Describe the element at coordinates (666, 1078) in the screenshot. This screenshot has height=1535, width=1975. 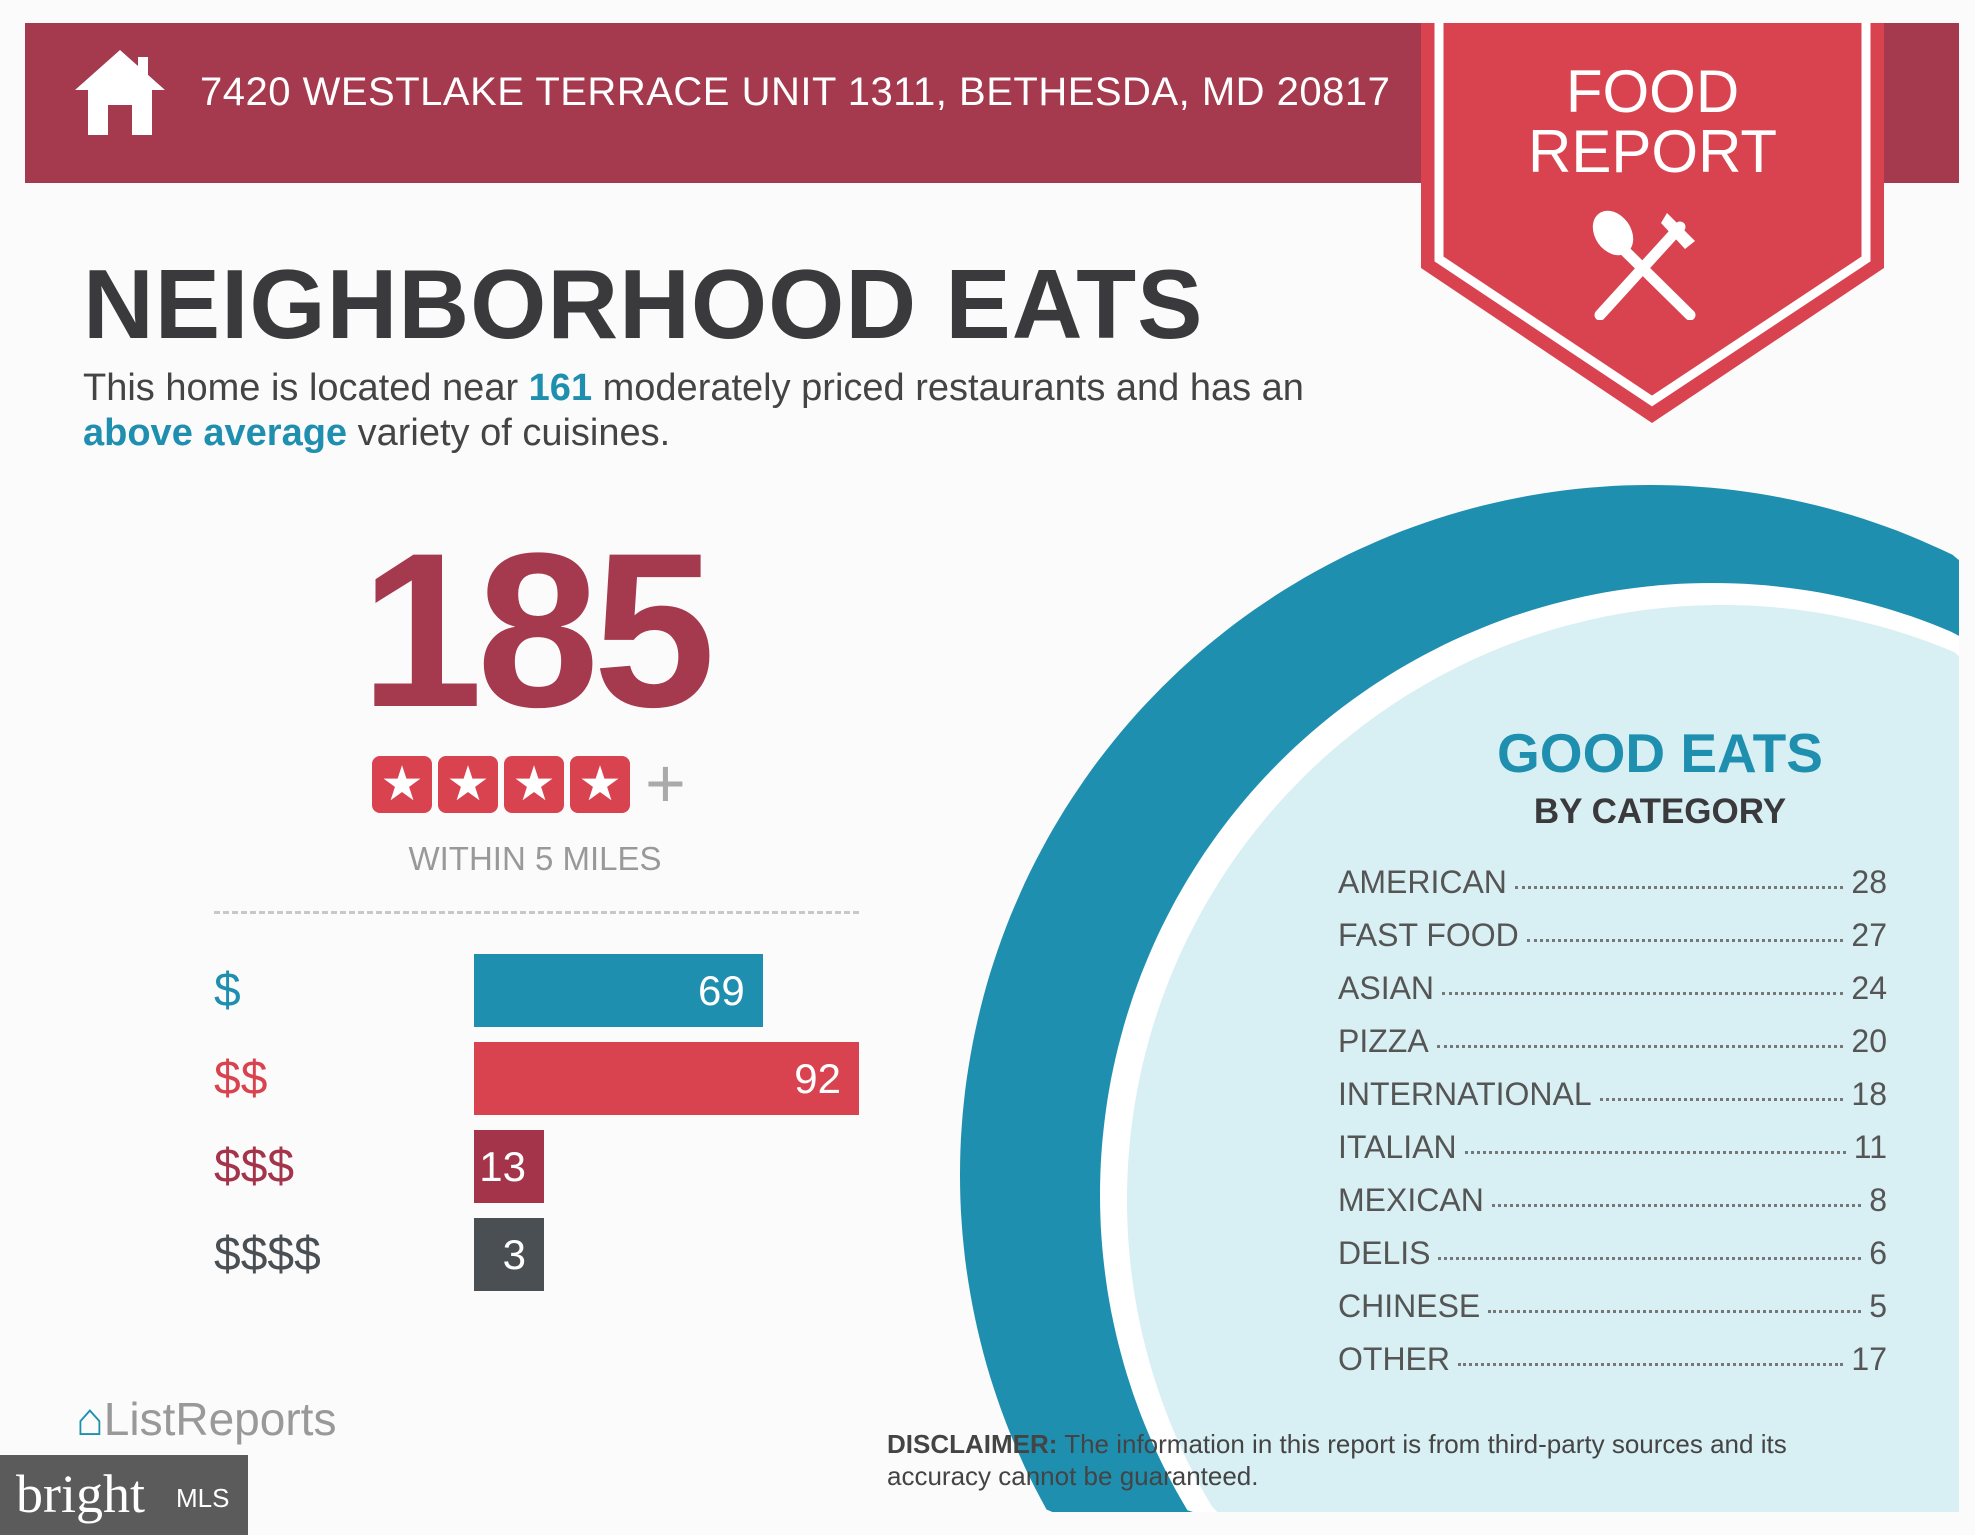
I see `price-tier-bar: 92` at that location.